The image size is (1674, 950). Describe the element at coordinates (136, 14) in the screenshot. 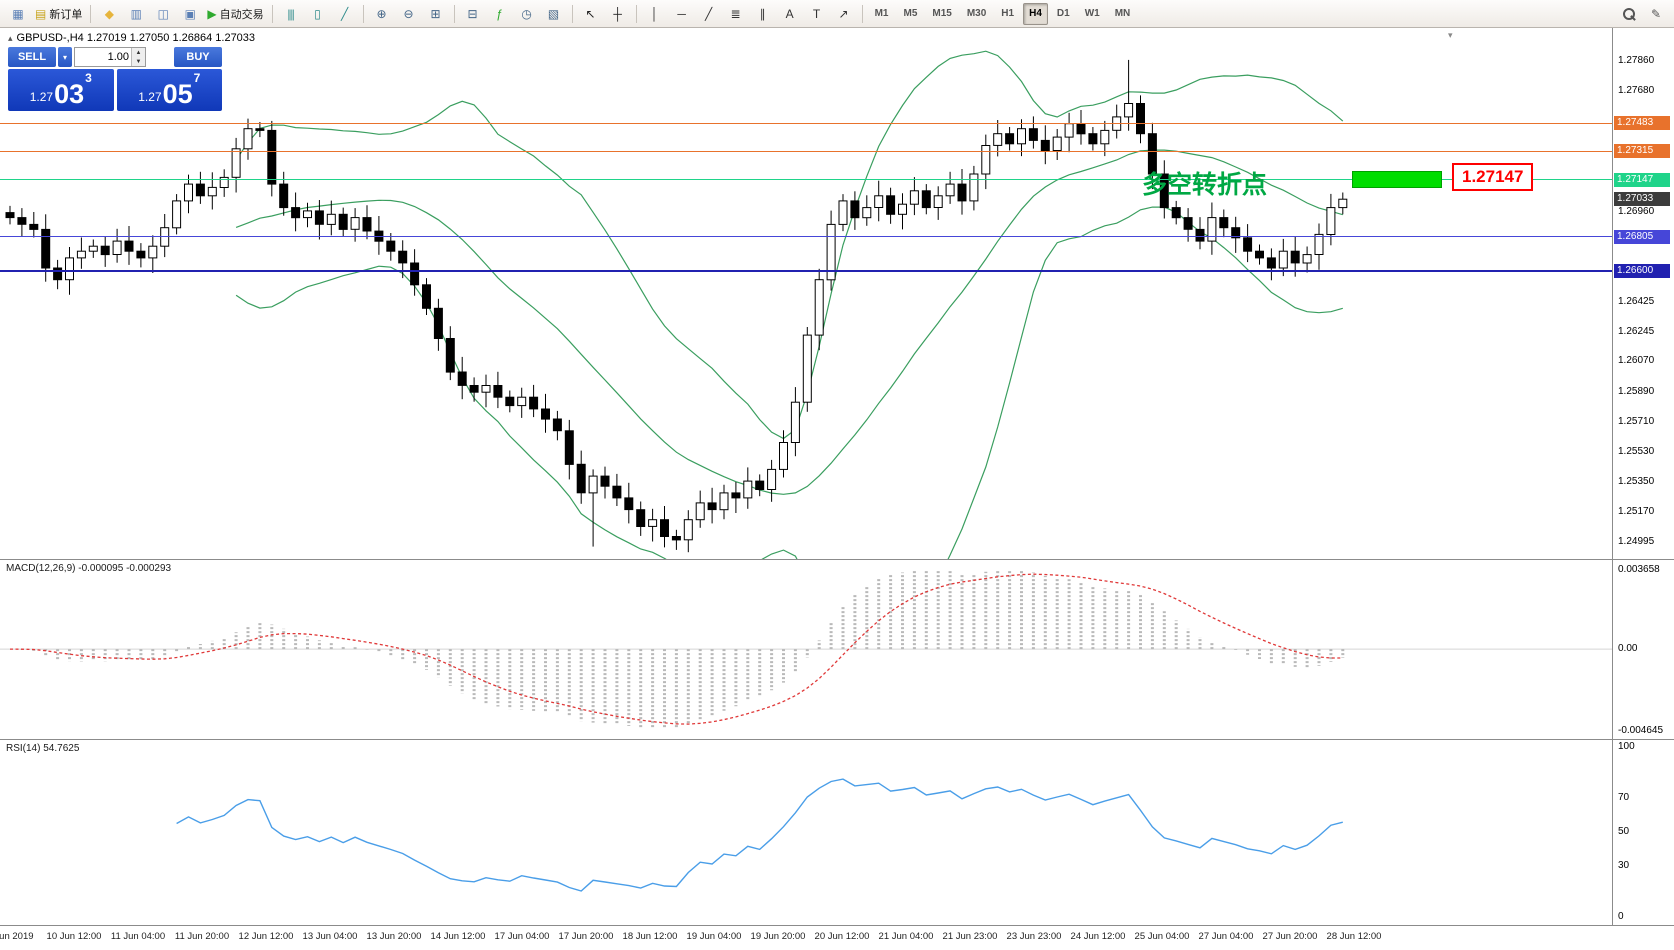

I see `data-window-icon: ▥` at that location.